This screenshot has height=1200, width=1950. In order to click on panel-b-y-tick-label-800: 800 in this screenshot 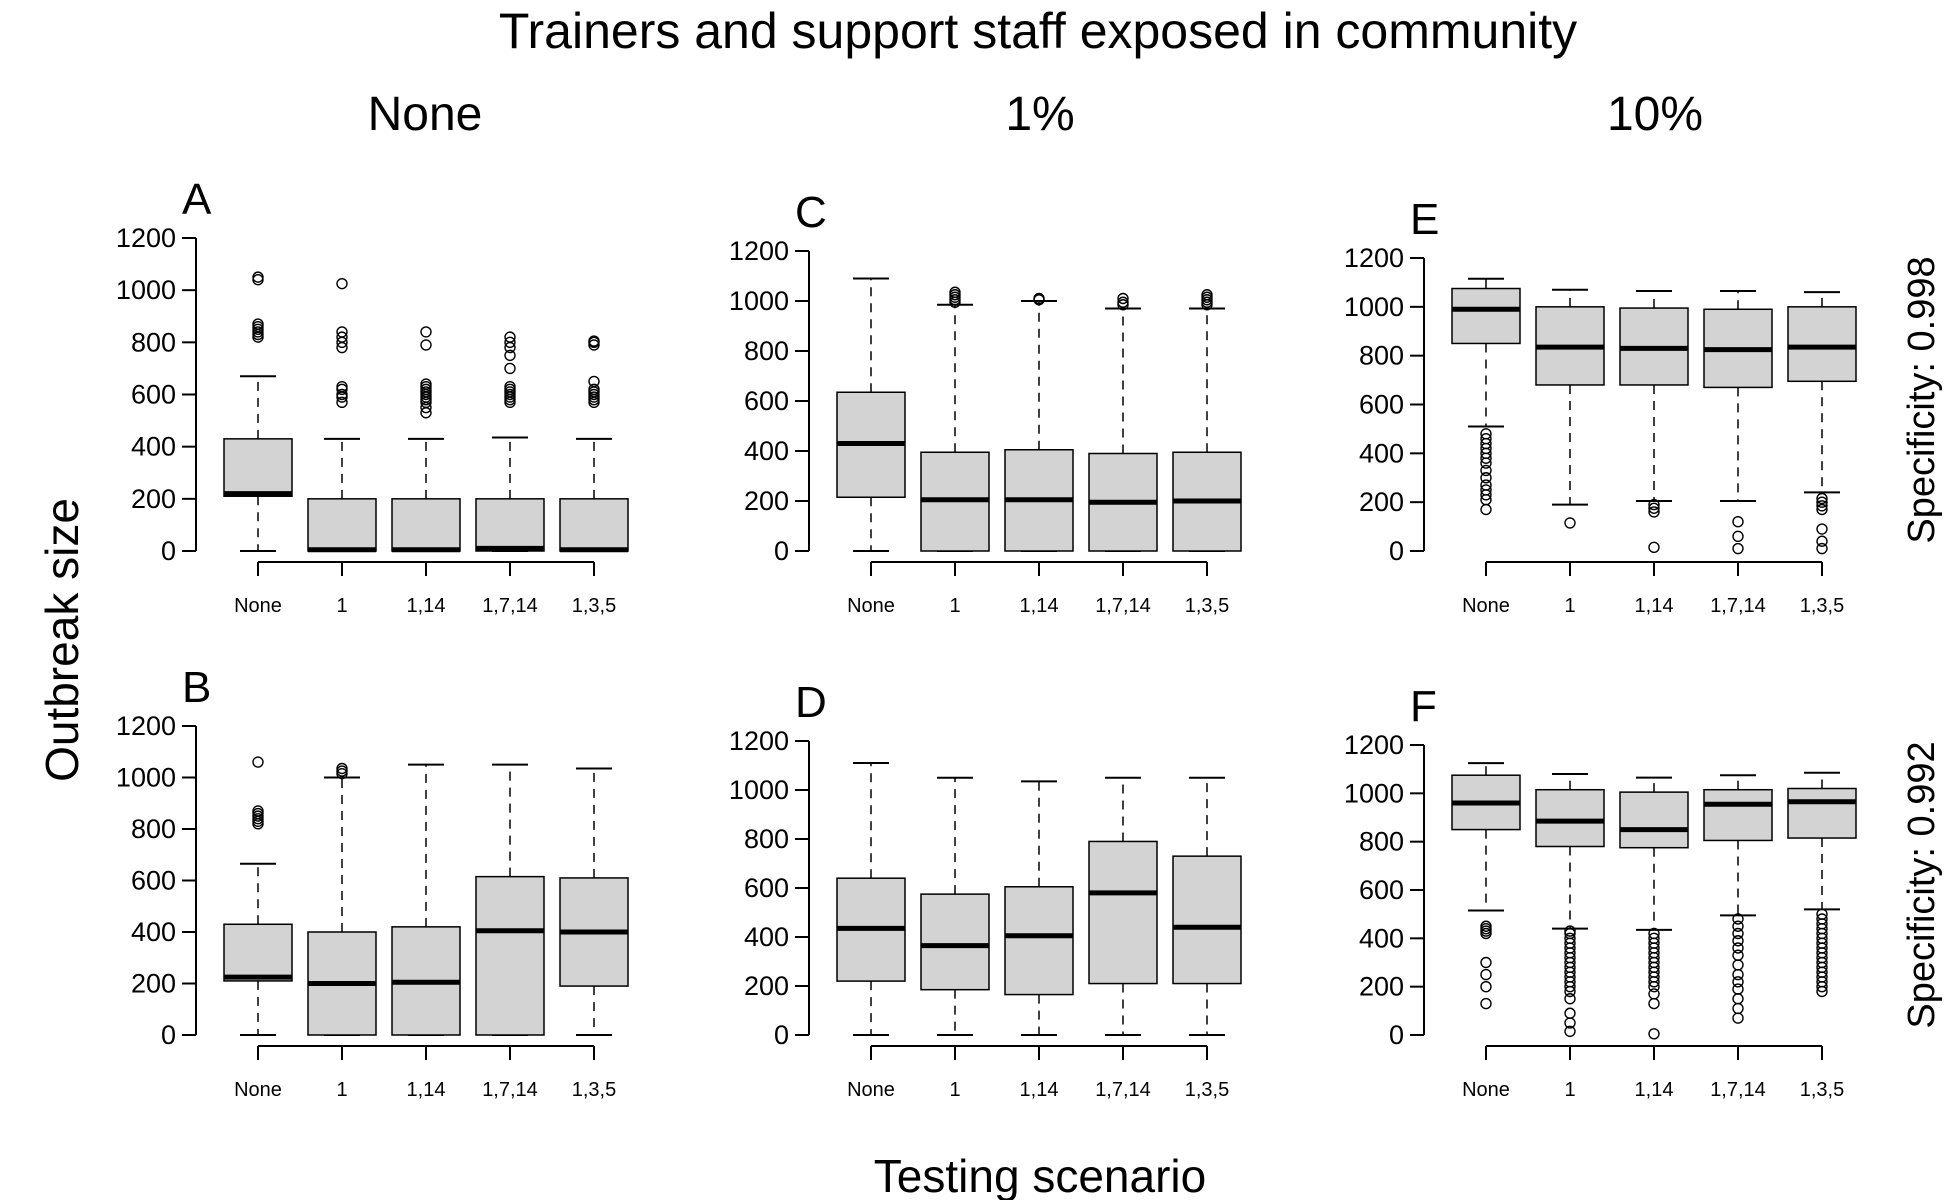, I will do `click(153, 829)`.